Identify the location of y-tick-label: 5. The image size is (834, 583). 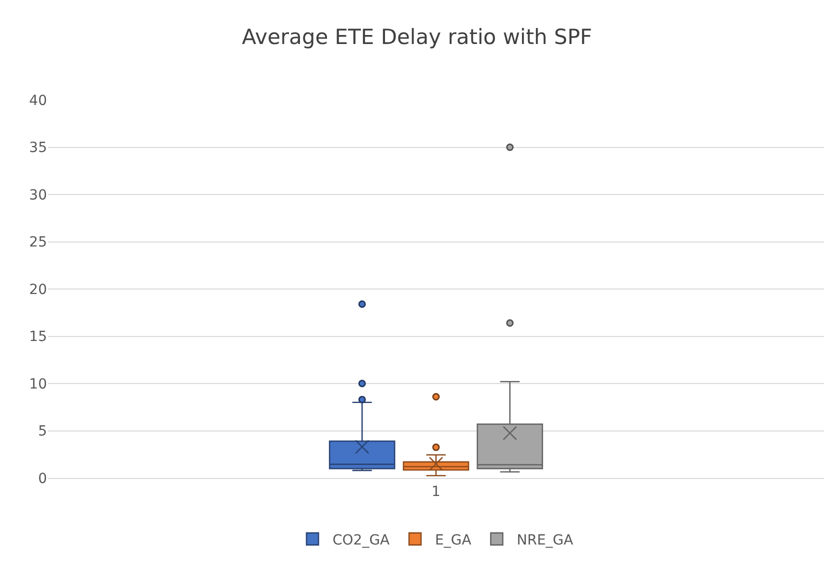
(42, 432).